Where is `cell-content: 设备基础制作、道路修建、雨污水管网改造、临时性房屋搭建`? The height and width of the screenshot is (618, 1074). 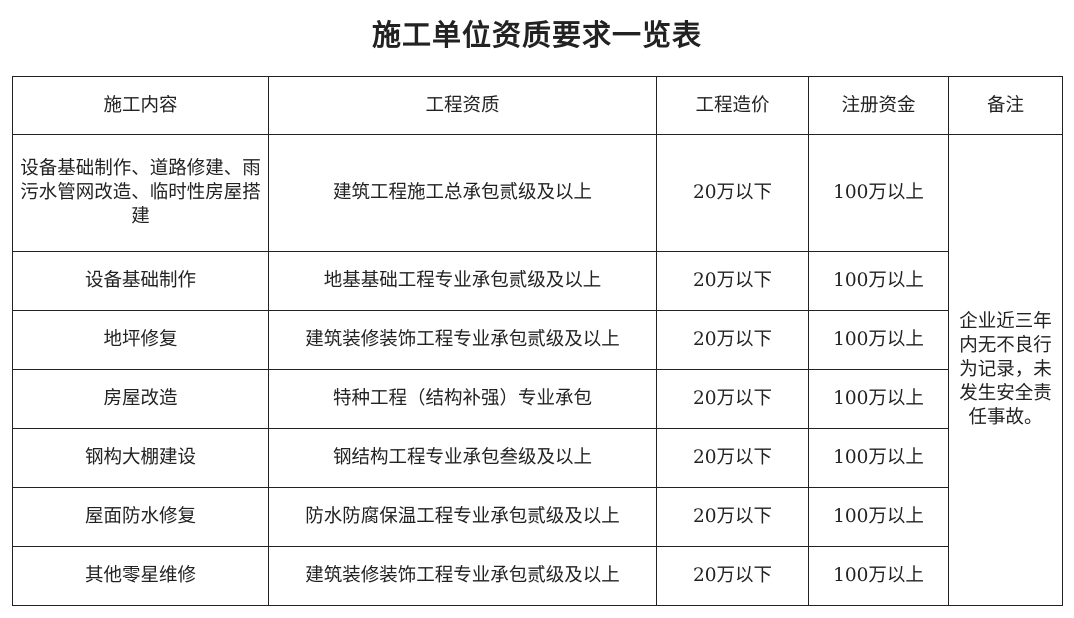
cell-content: 设备基础制作、道路修建、雨污水管网改造、临时性房屋搭建 is located at coordinates (140, 193).